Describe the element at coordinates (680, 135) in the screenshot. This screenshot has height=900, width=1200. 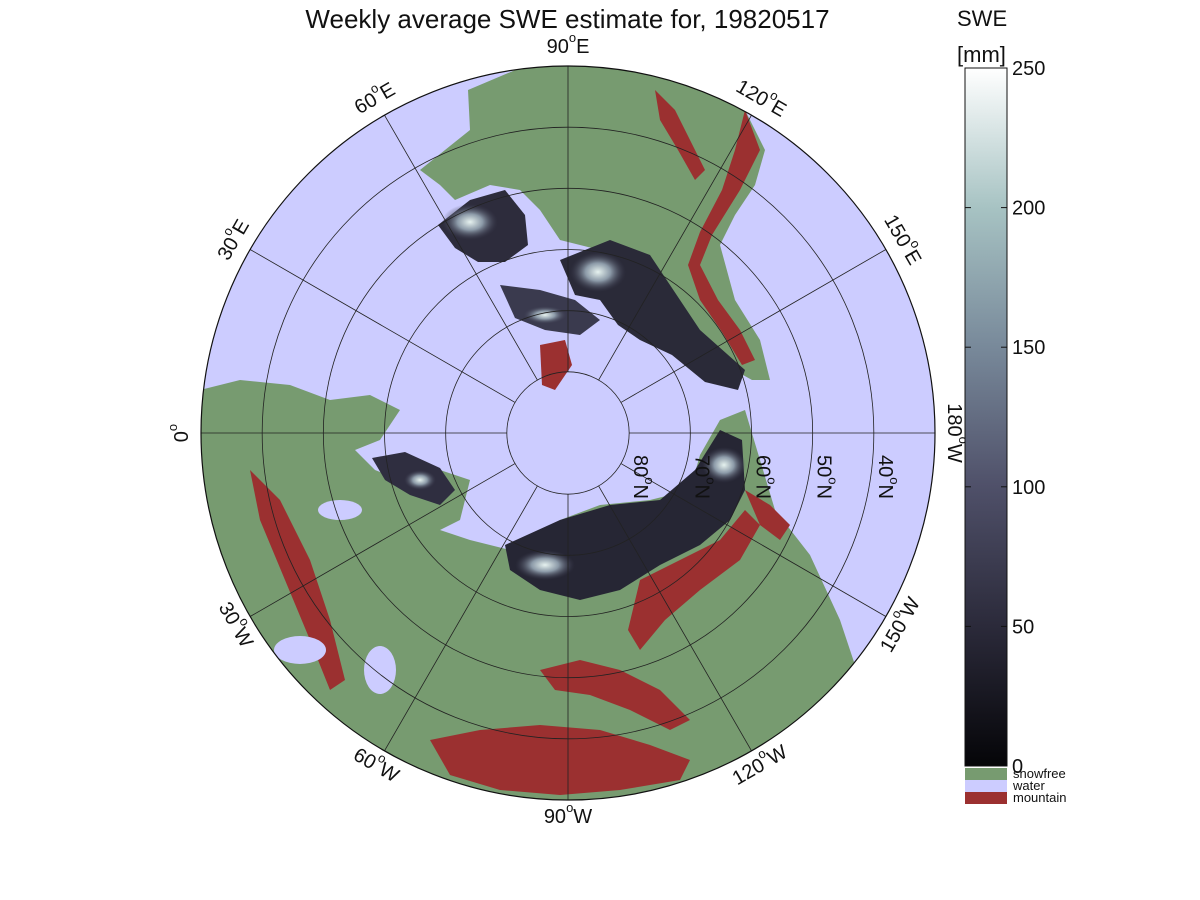
I see `western-cordillera` at that location.